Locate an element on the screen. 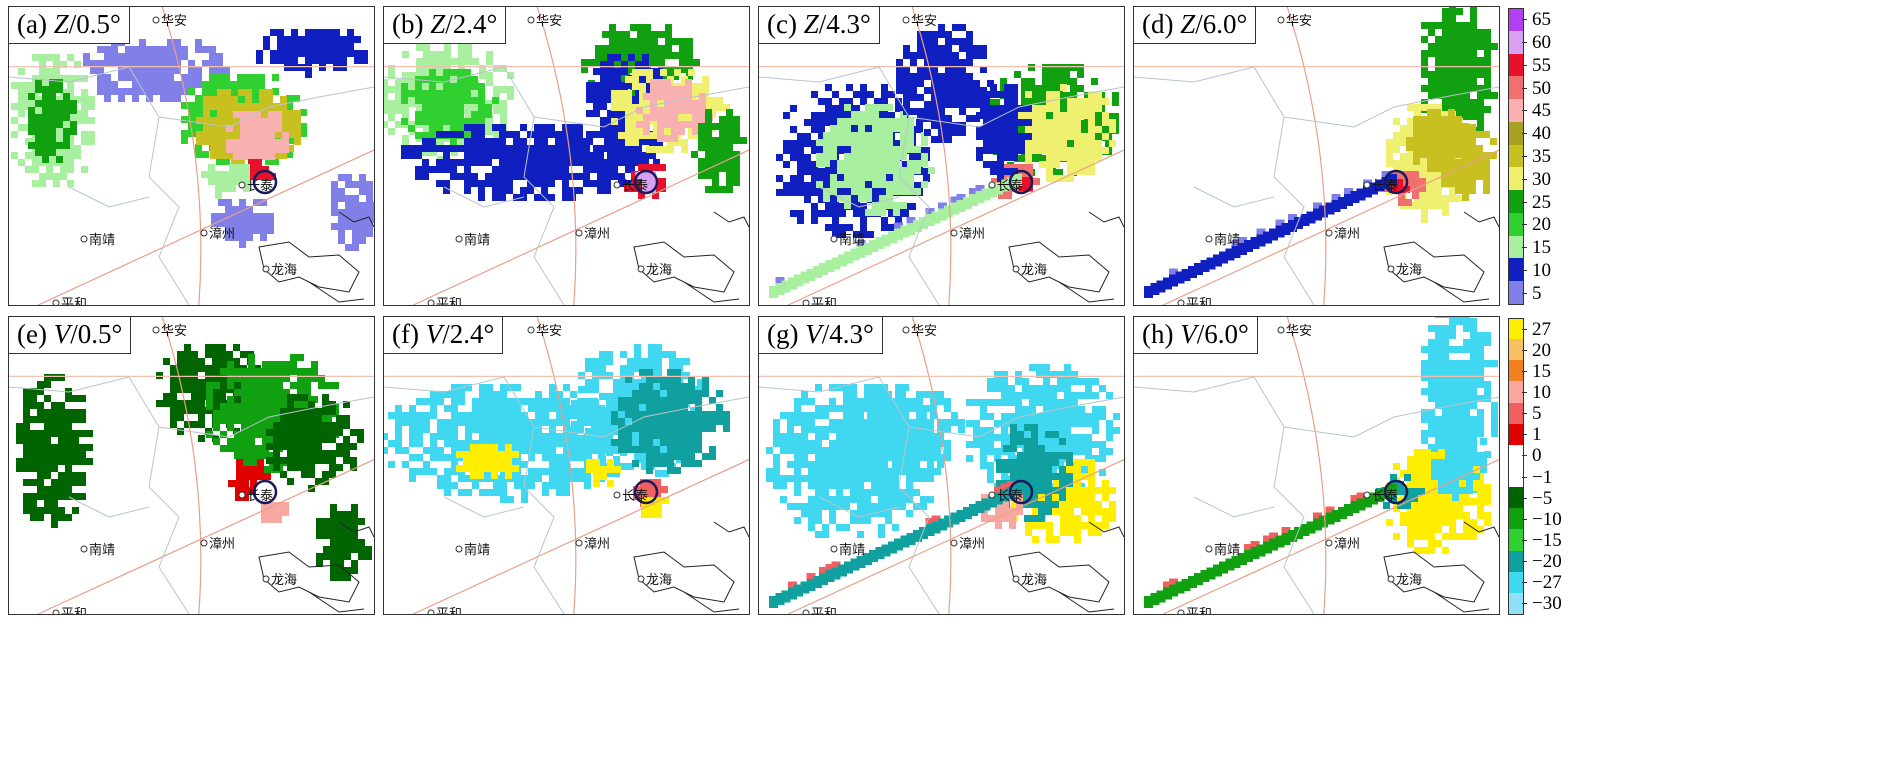 This screenshot has width=1883, height=759. panel-label: (h) V/6.0° is located at coordinates (1196, 335).